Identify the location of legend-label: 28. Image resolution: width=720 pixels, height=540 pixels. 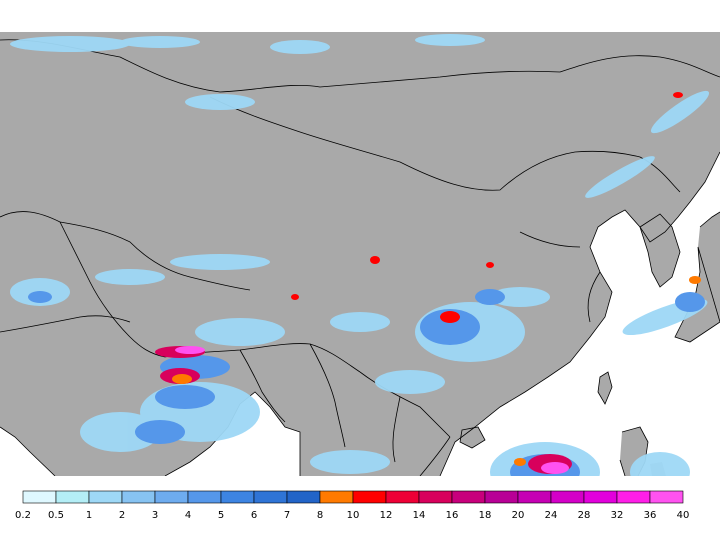
(584, 515).